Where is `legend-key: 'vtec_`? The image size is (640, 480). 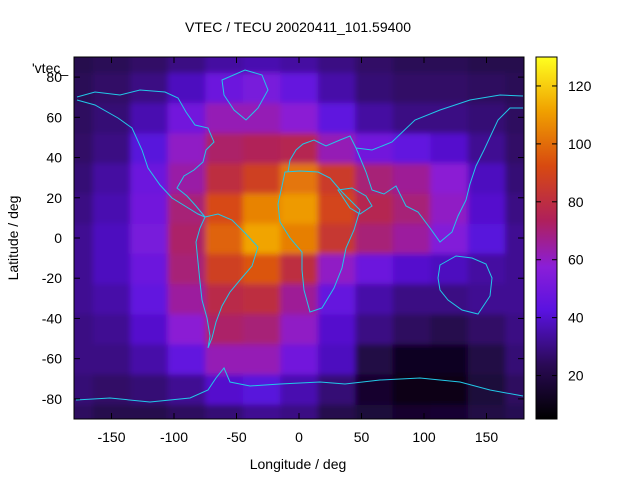
legend-key: 'vtec_ is located at coordinates (50, 68).